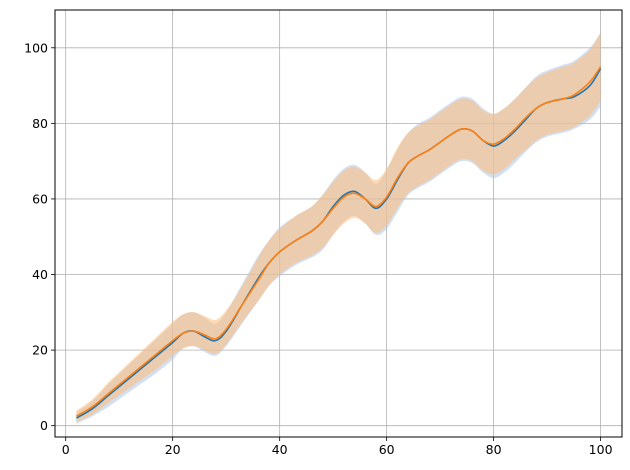 This screenshot has width=630, height=470. I want to click on x-tick-label-3: 60, so click(387, 449).